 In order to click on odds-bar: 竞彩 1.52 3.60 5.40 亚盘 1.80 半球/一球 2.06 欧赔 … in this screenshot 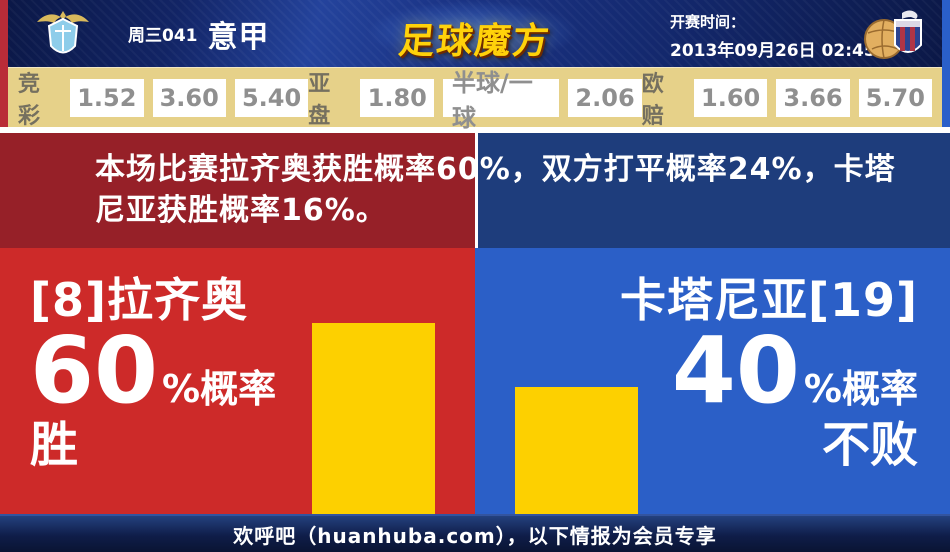, I will do `click(475, 99)`.